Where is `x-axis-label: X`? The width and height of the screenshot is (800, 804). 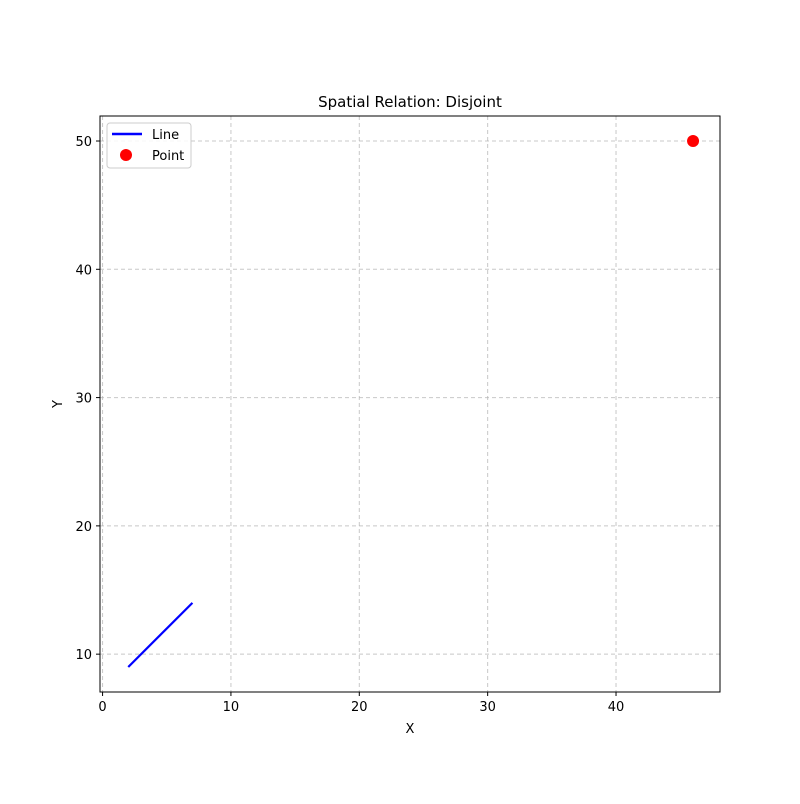
x-axis-label: X is located at coordinates (410, 729).